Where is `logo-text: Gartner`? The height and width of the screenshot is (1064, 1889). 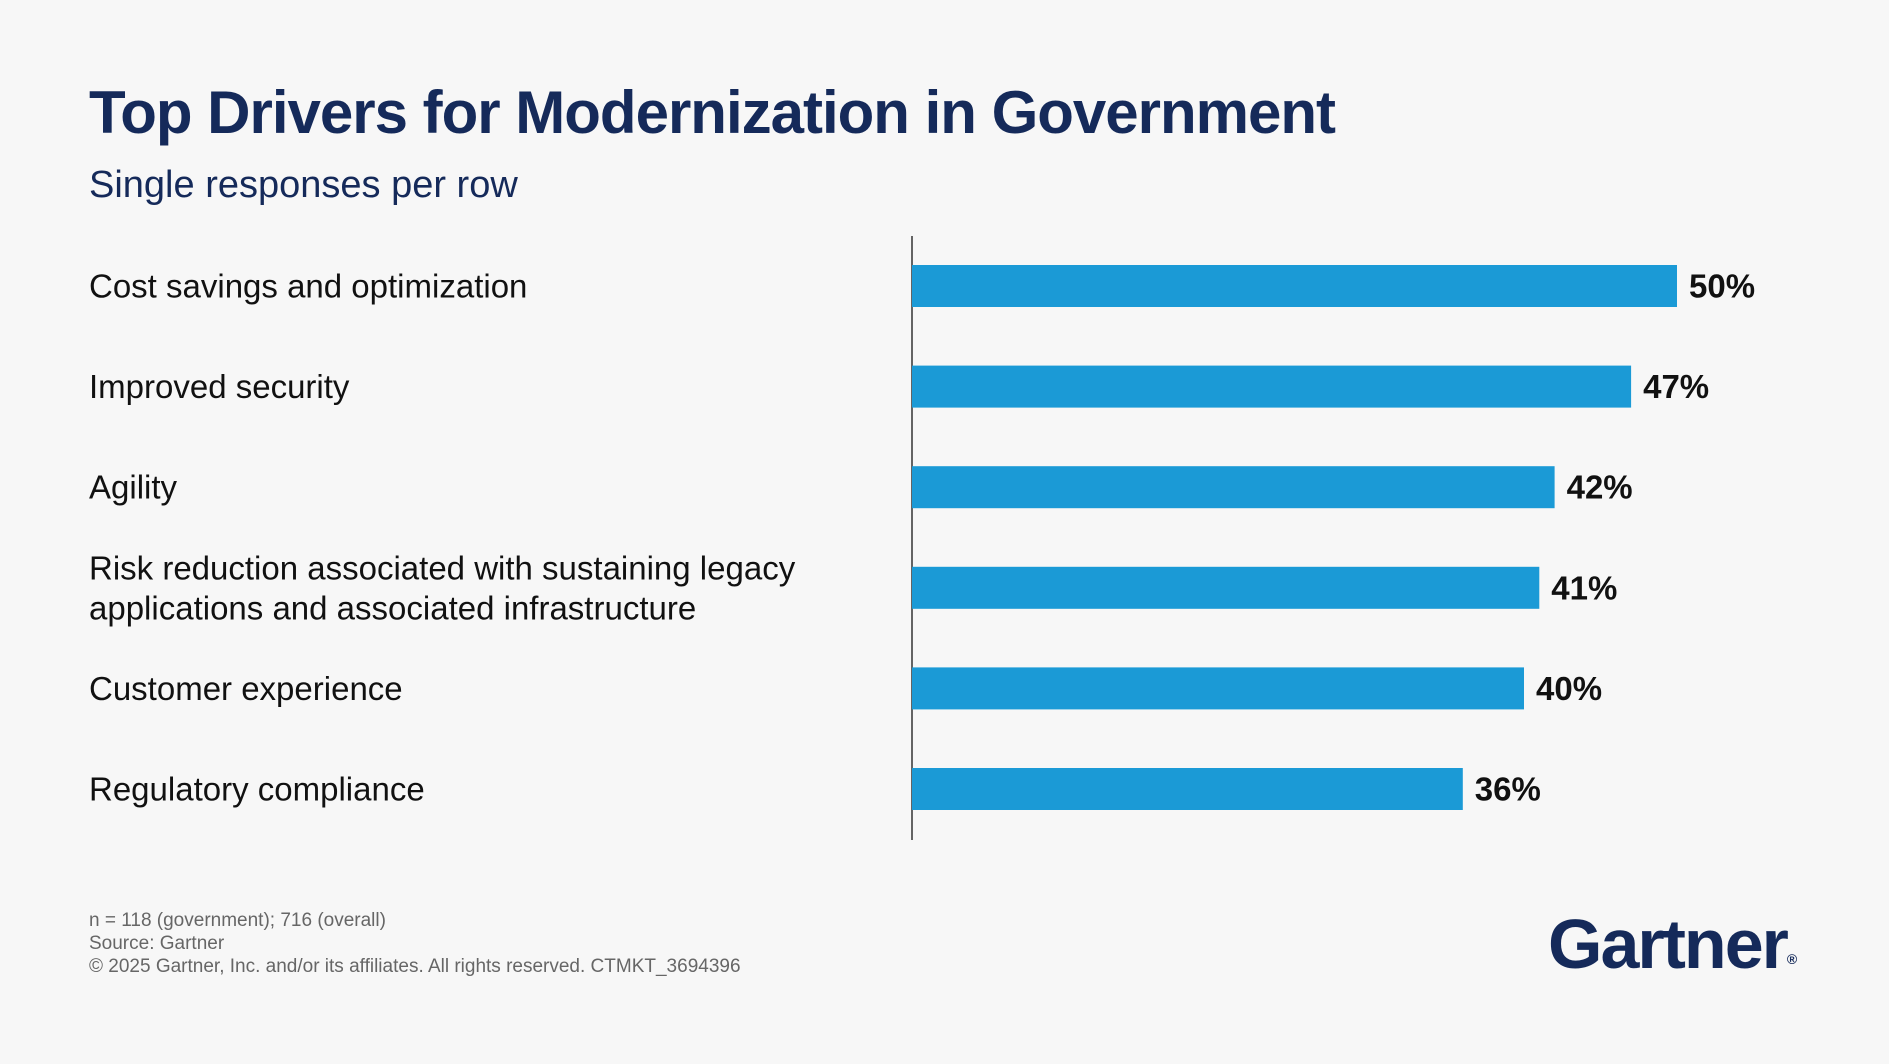 logo-text: Gartner is located at coordinates (1668, 944).